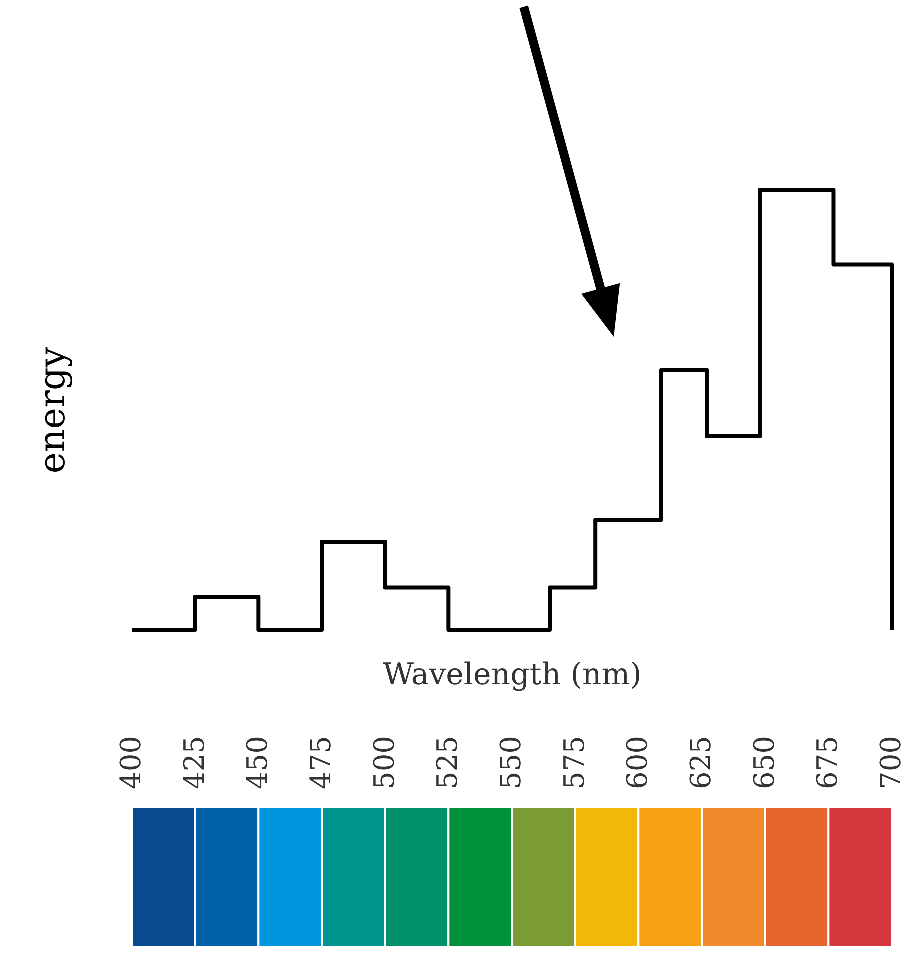 This screenshot has width=924, height=969. What do you see at coordinates (574, 763) in the screenshot?
I see `x-tick-label: 575` at bounding box center [574, 763].